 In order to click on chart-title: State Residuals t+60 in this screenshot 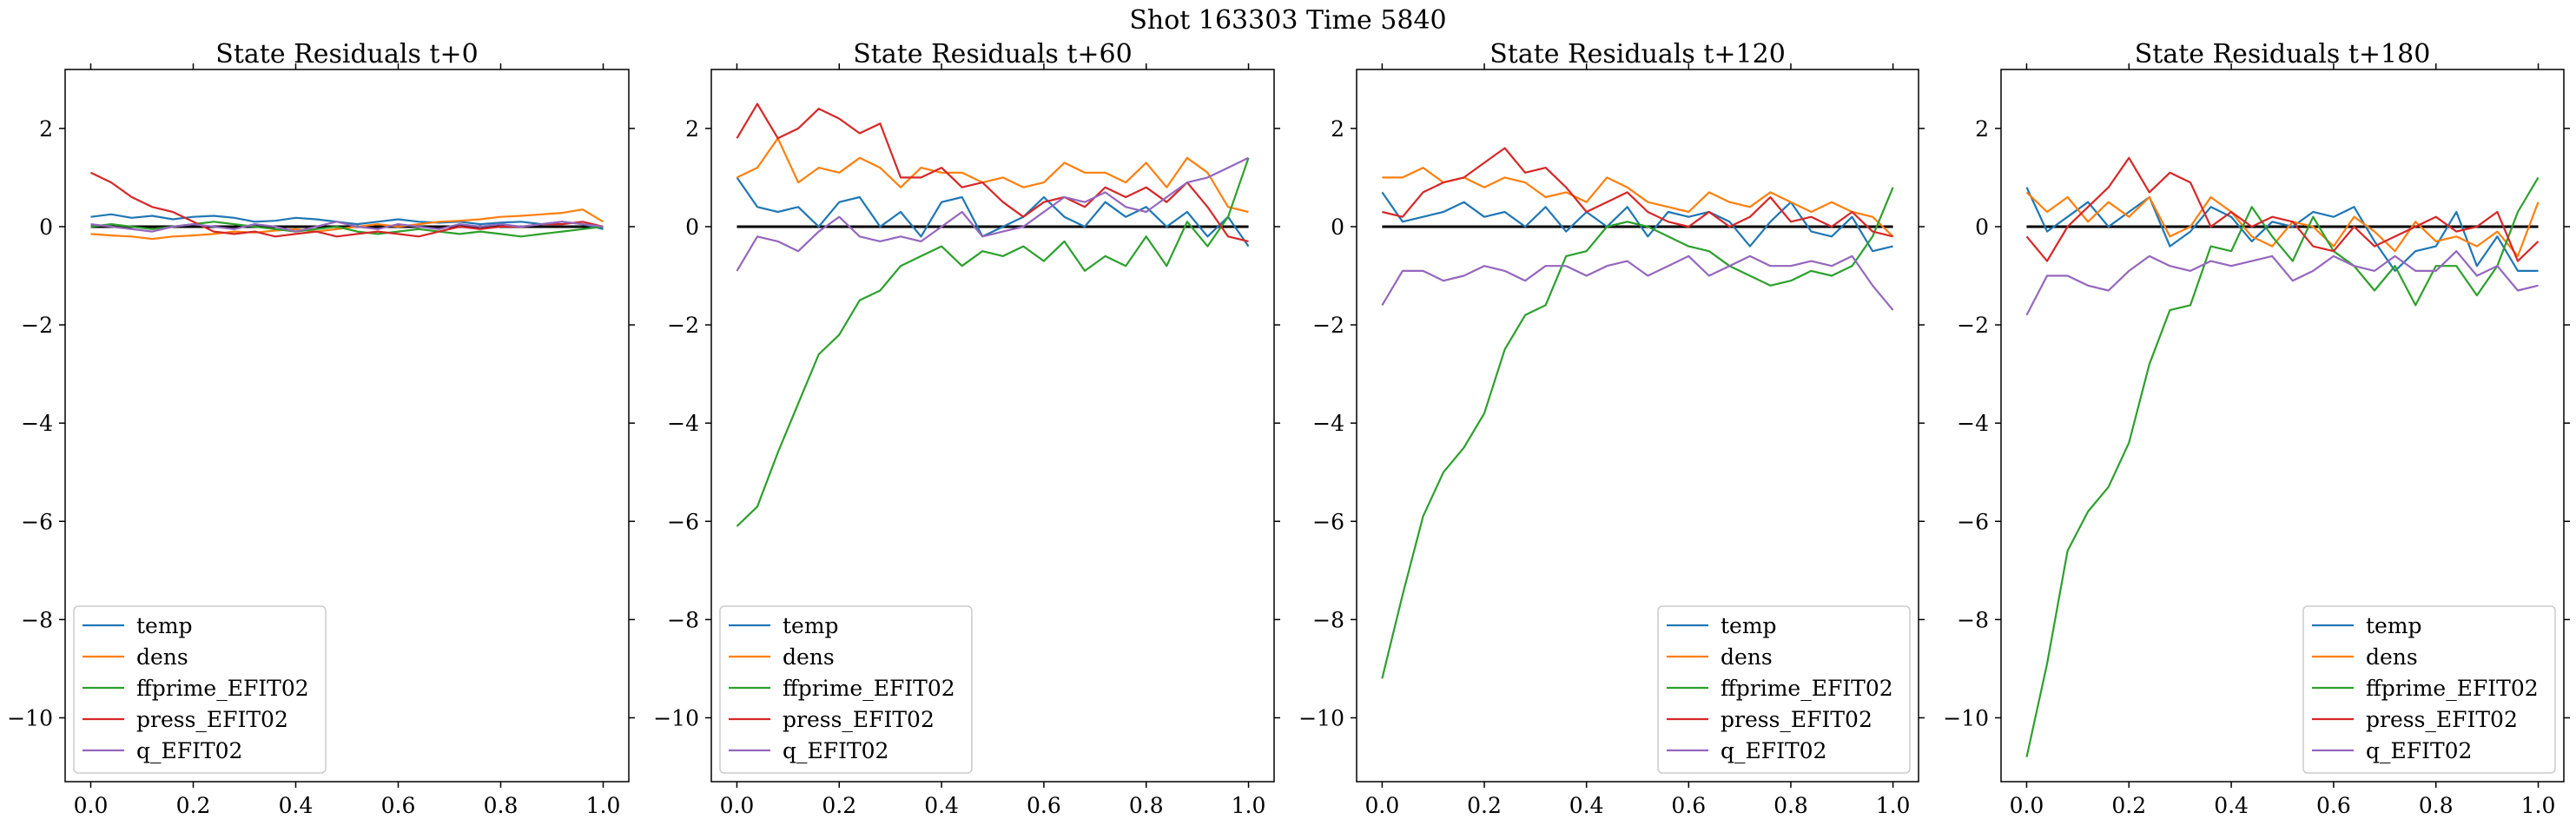, I will do `click(992, 54)`.